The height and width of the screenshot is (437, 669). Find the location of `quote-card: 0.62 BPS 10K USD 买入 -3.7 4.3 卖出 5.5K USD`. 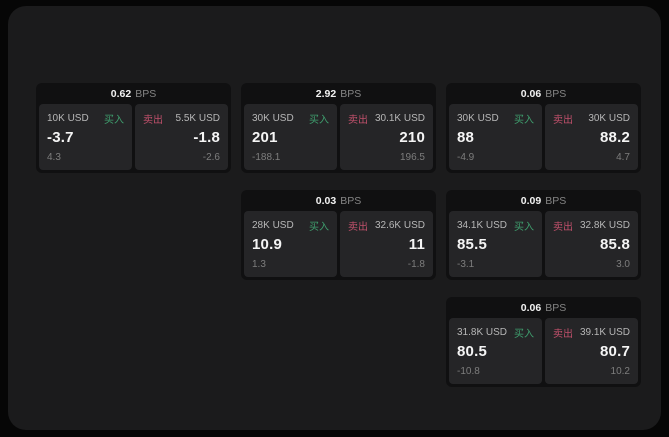

quote-card: 0.62 BPS 10K USD 买入 -3.7 4.3 卖出 5.5K USD is located at coordinates (133, 128).